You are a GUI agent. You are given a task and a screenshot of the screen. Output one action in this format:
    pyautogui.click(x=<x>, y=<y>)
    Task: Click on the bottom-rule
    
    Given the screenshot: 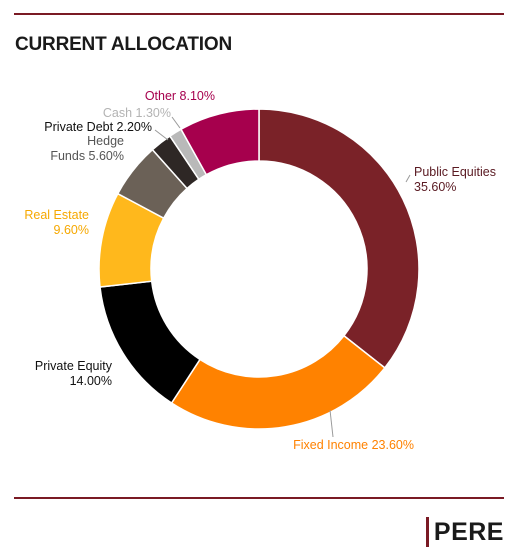 What is the action you would take?
    pyautogui.click(x=259, y=498)
    